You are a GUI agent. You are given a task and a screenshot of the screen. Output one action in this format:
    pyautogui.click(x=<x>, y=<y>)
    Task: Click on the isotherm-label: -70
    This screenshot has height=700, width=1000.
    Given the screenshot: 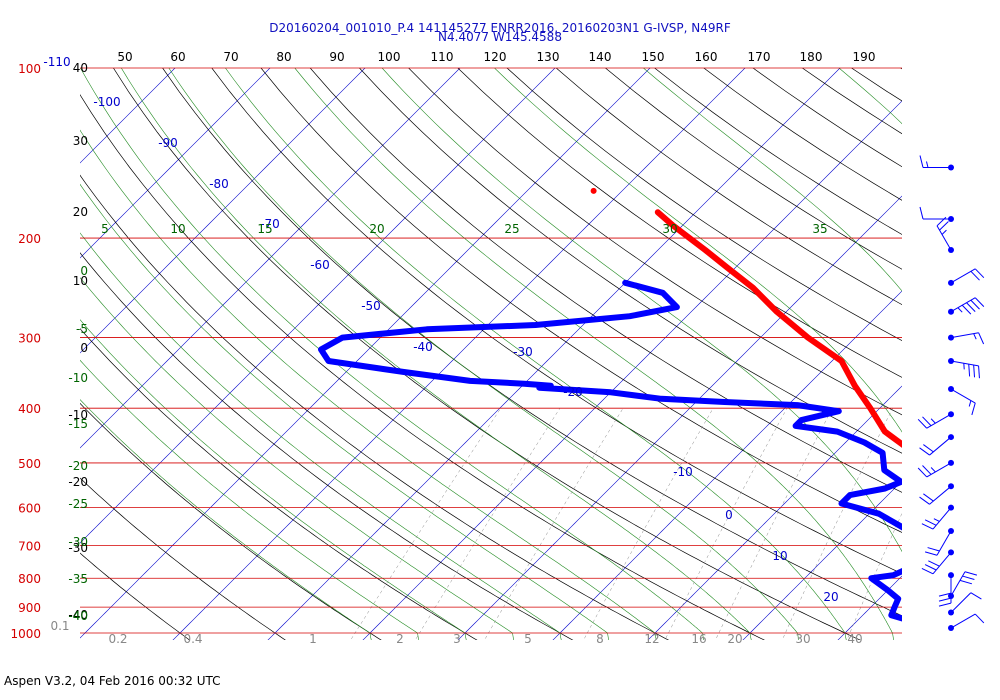 What is the action you would take?
    pyautogui.click(x=270, y=224)
    